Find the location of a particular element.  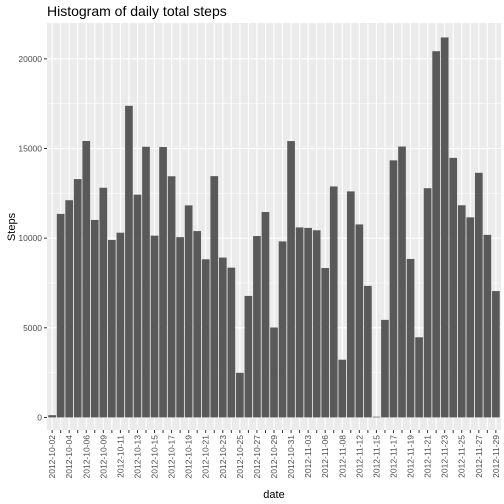

x-tick-label: 2012-11-29 is located at coordinates (496, 456).